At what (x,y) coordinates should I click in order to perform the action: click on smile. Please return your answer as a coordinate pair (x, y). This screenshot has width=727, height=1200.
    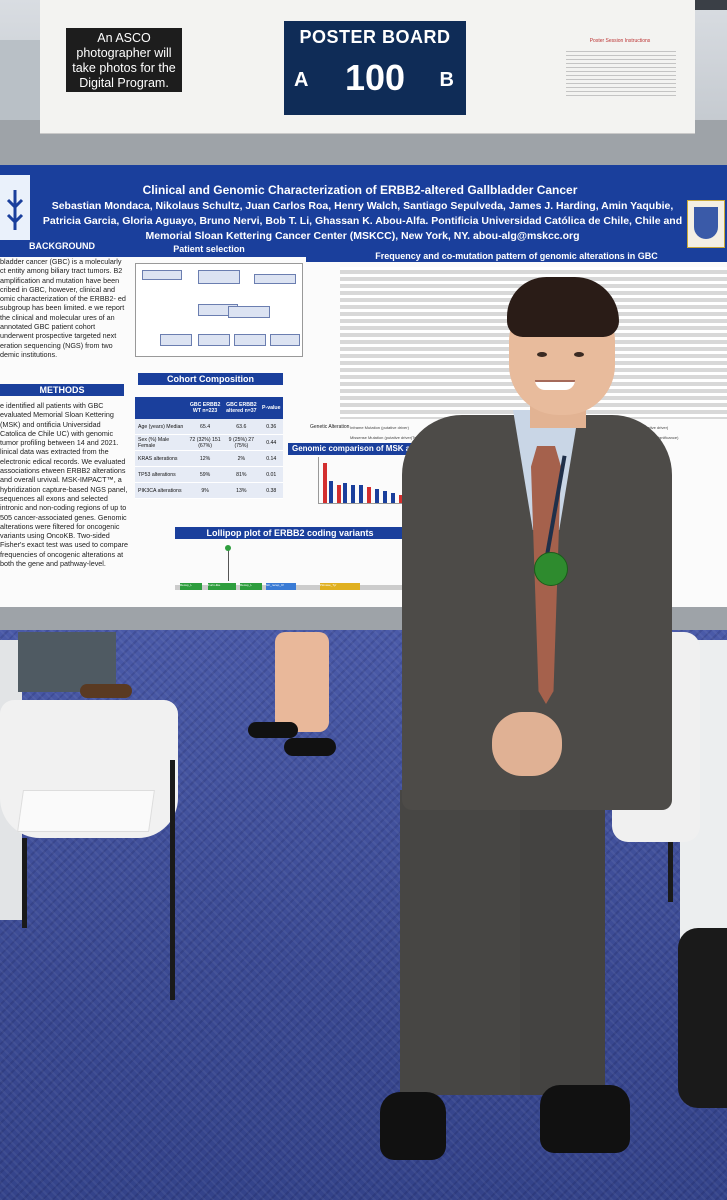
    Looking at the image, I should click on (555, 385).